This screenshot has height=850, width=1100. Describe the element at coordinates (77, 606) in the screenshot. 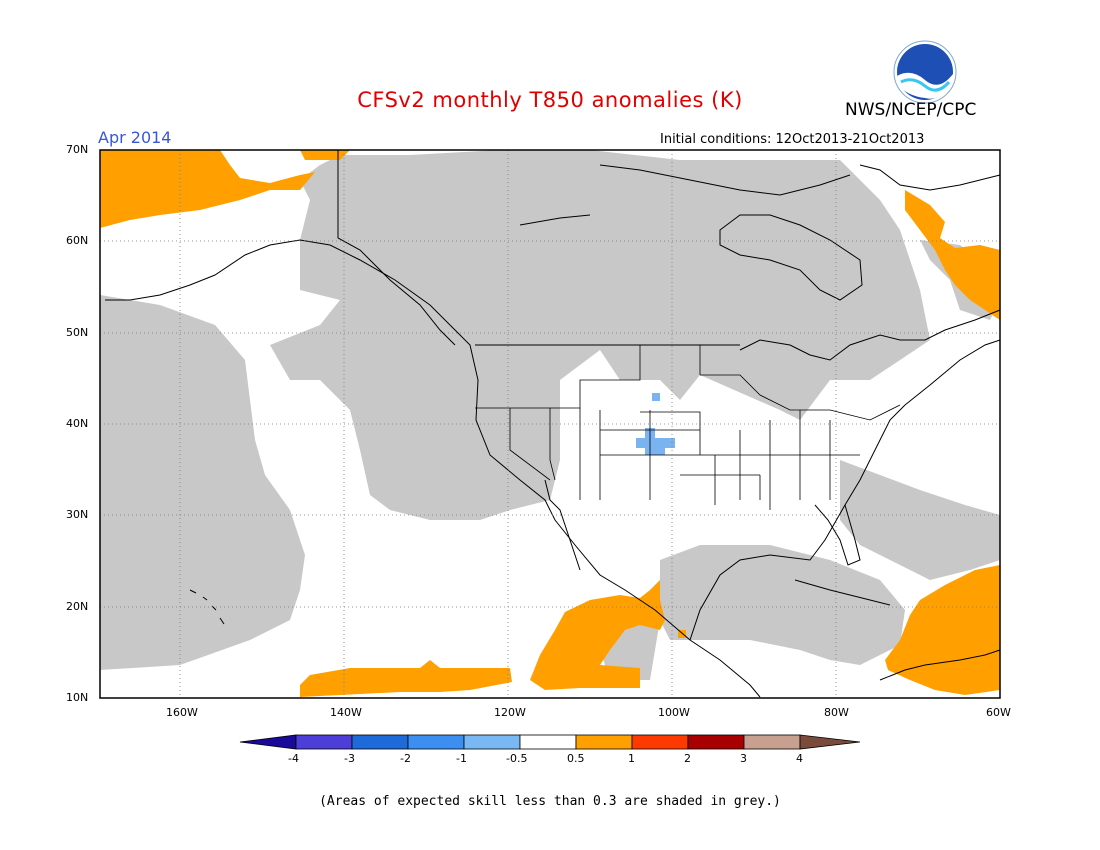

I see `lat-label-20n: 20N` at that location.